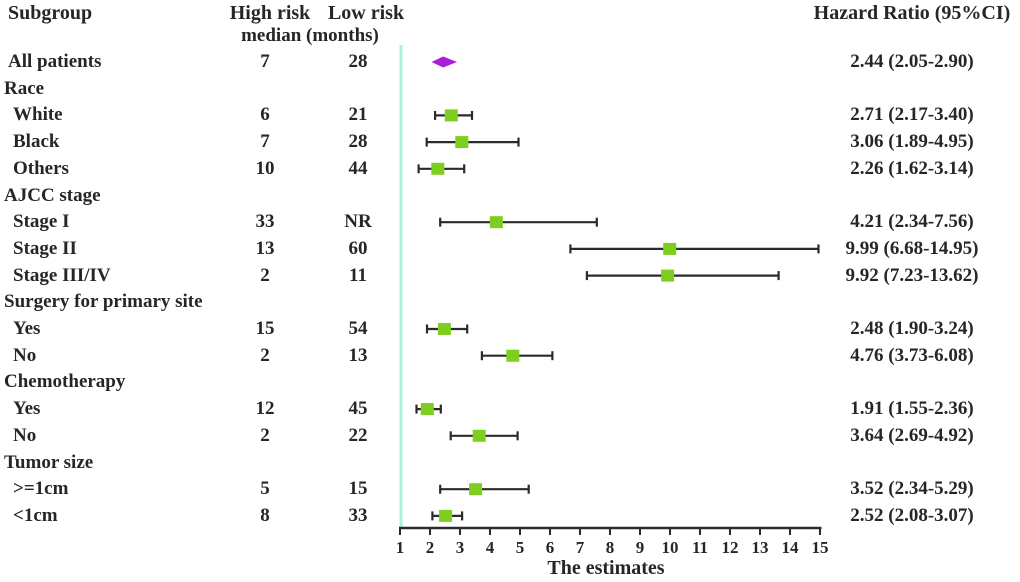 Image resolution: width=1020 pixels, height=582 pixels. Describe the element at coordinates (35, 515) in the screenshot. I see `row-label: <1cm` at that location.